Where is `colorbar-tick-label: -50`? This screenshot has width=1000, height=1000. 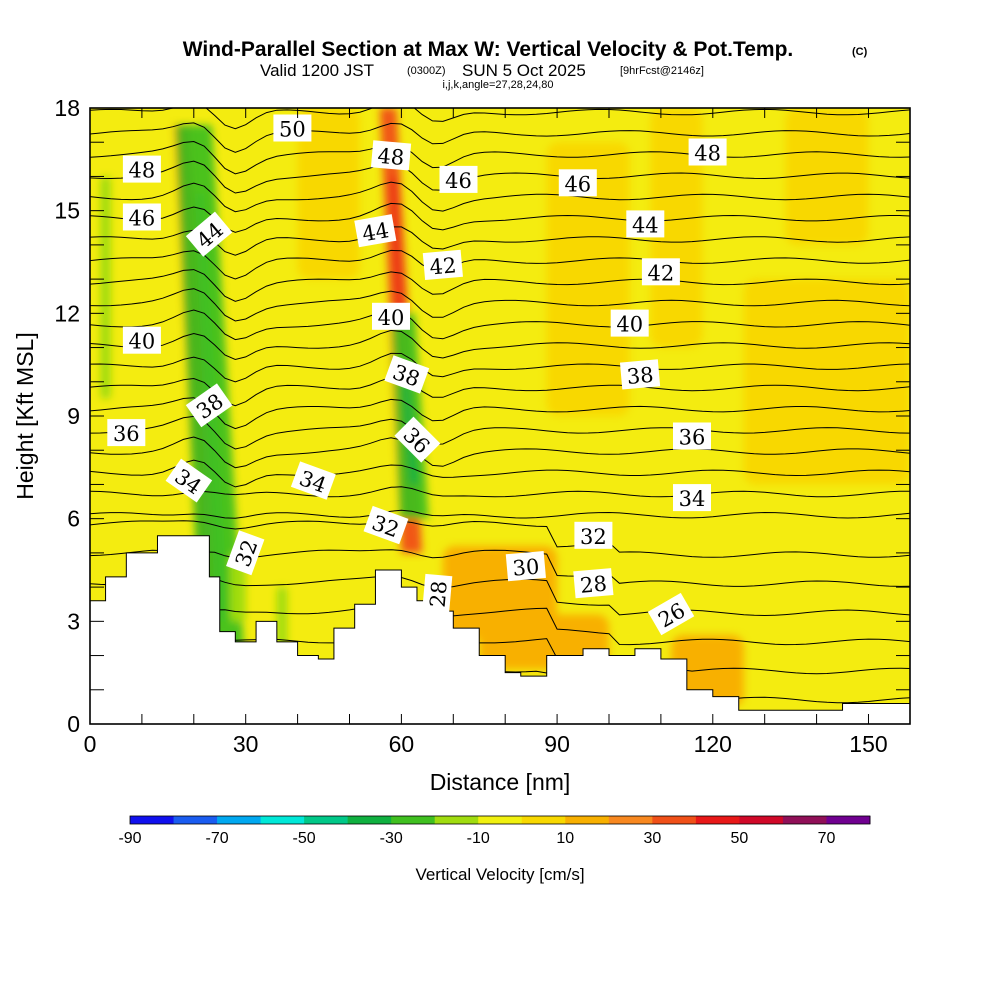 colorbar-tick-label: -50 is located at coordinates (304, 838).